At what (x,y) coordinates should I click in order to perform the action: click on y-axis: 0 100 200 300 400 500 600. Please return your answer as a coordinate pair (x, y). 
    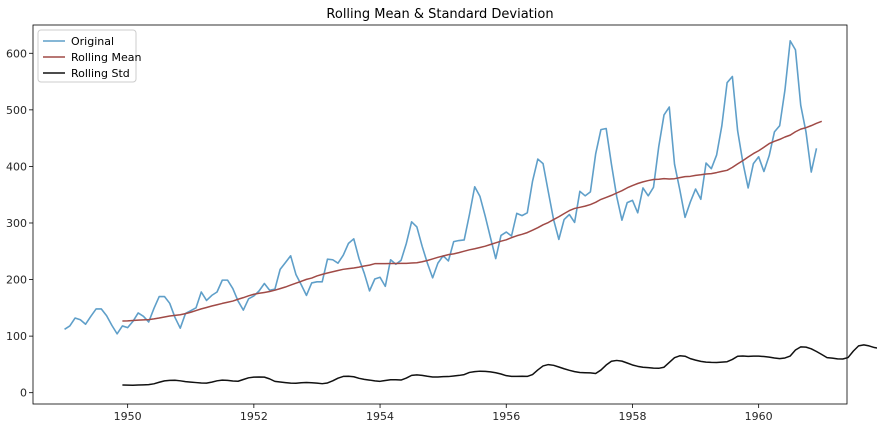
    Looking at the image, I should click on (19, 223).